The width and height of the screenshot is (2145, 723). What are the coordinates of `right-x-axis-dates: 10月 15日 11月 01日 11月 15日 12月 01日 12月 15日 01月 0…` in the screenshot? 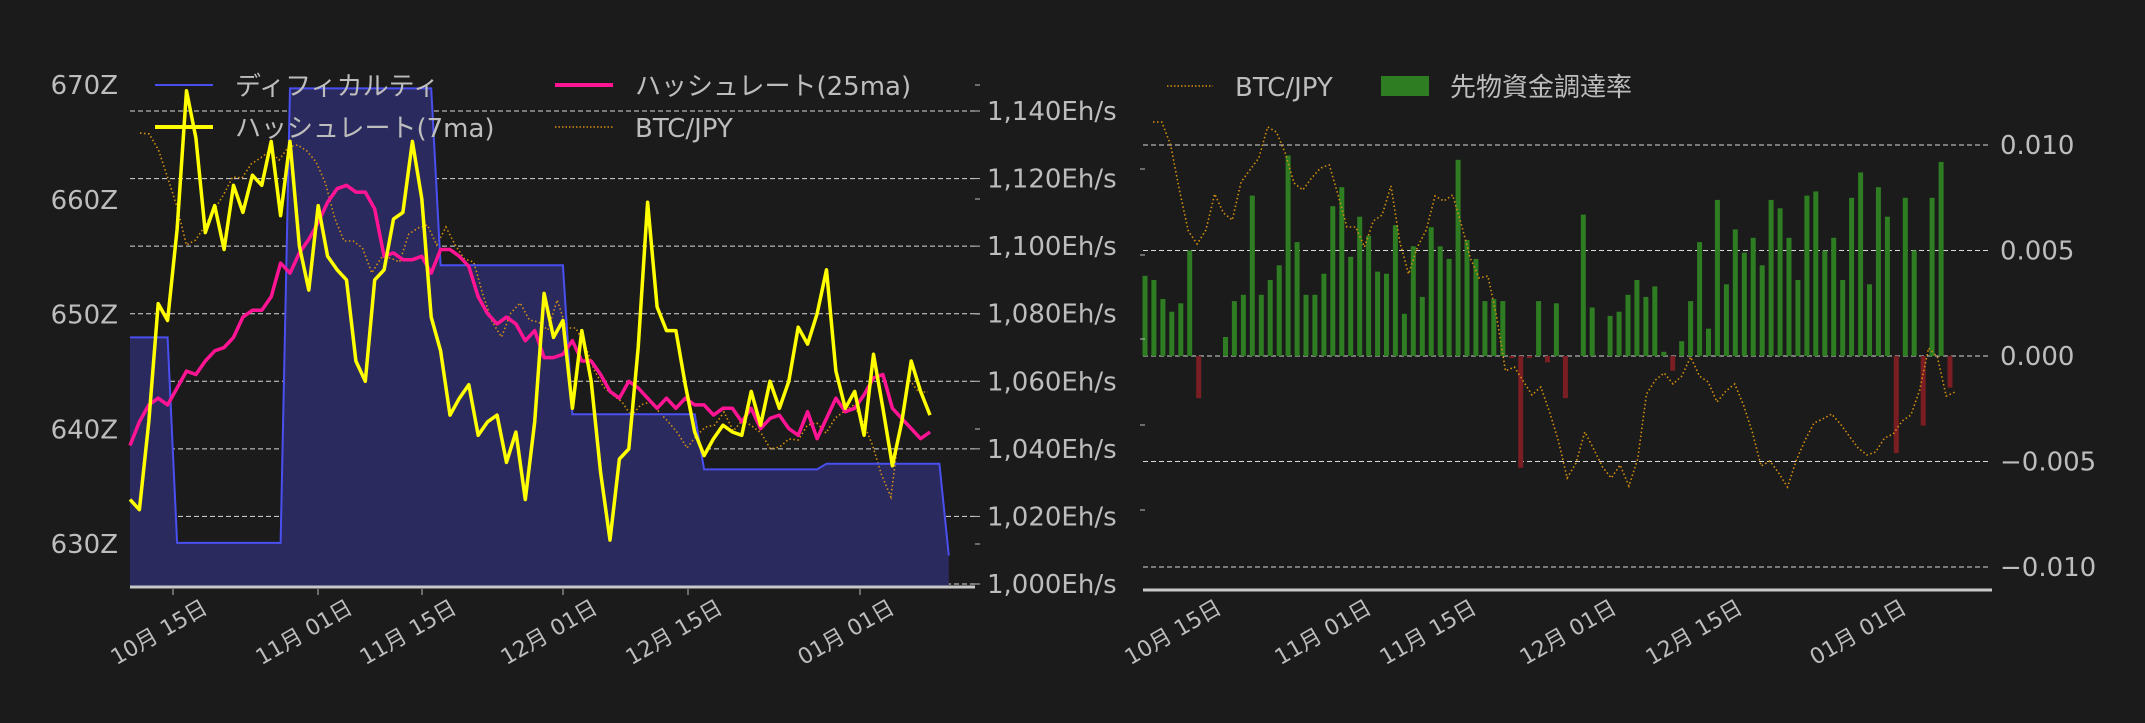 It's located at (1516, 633).